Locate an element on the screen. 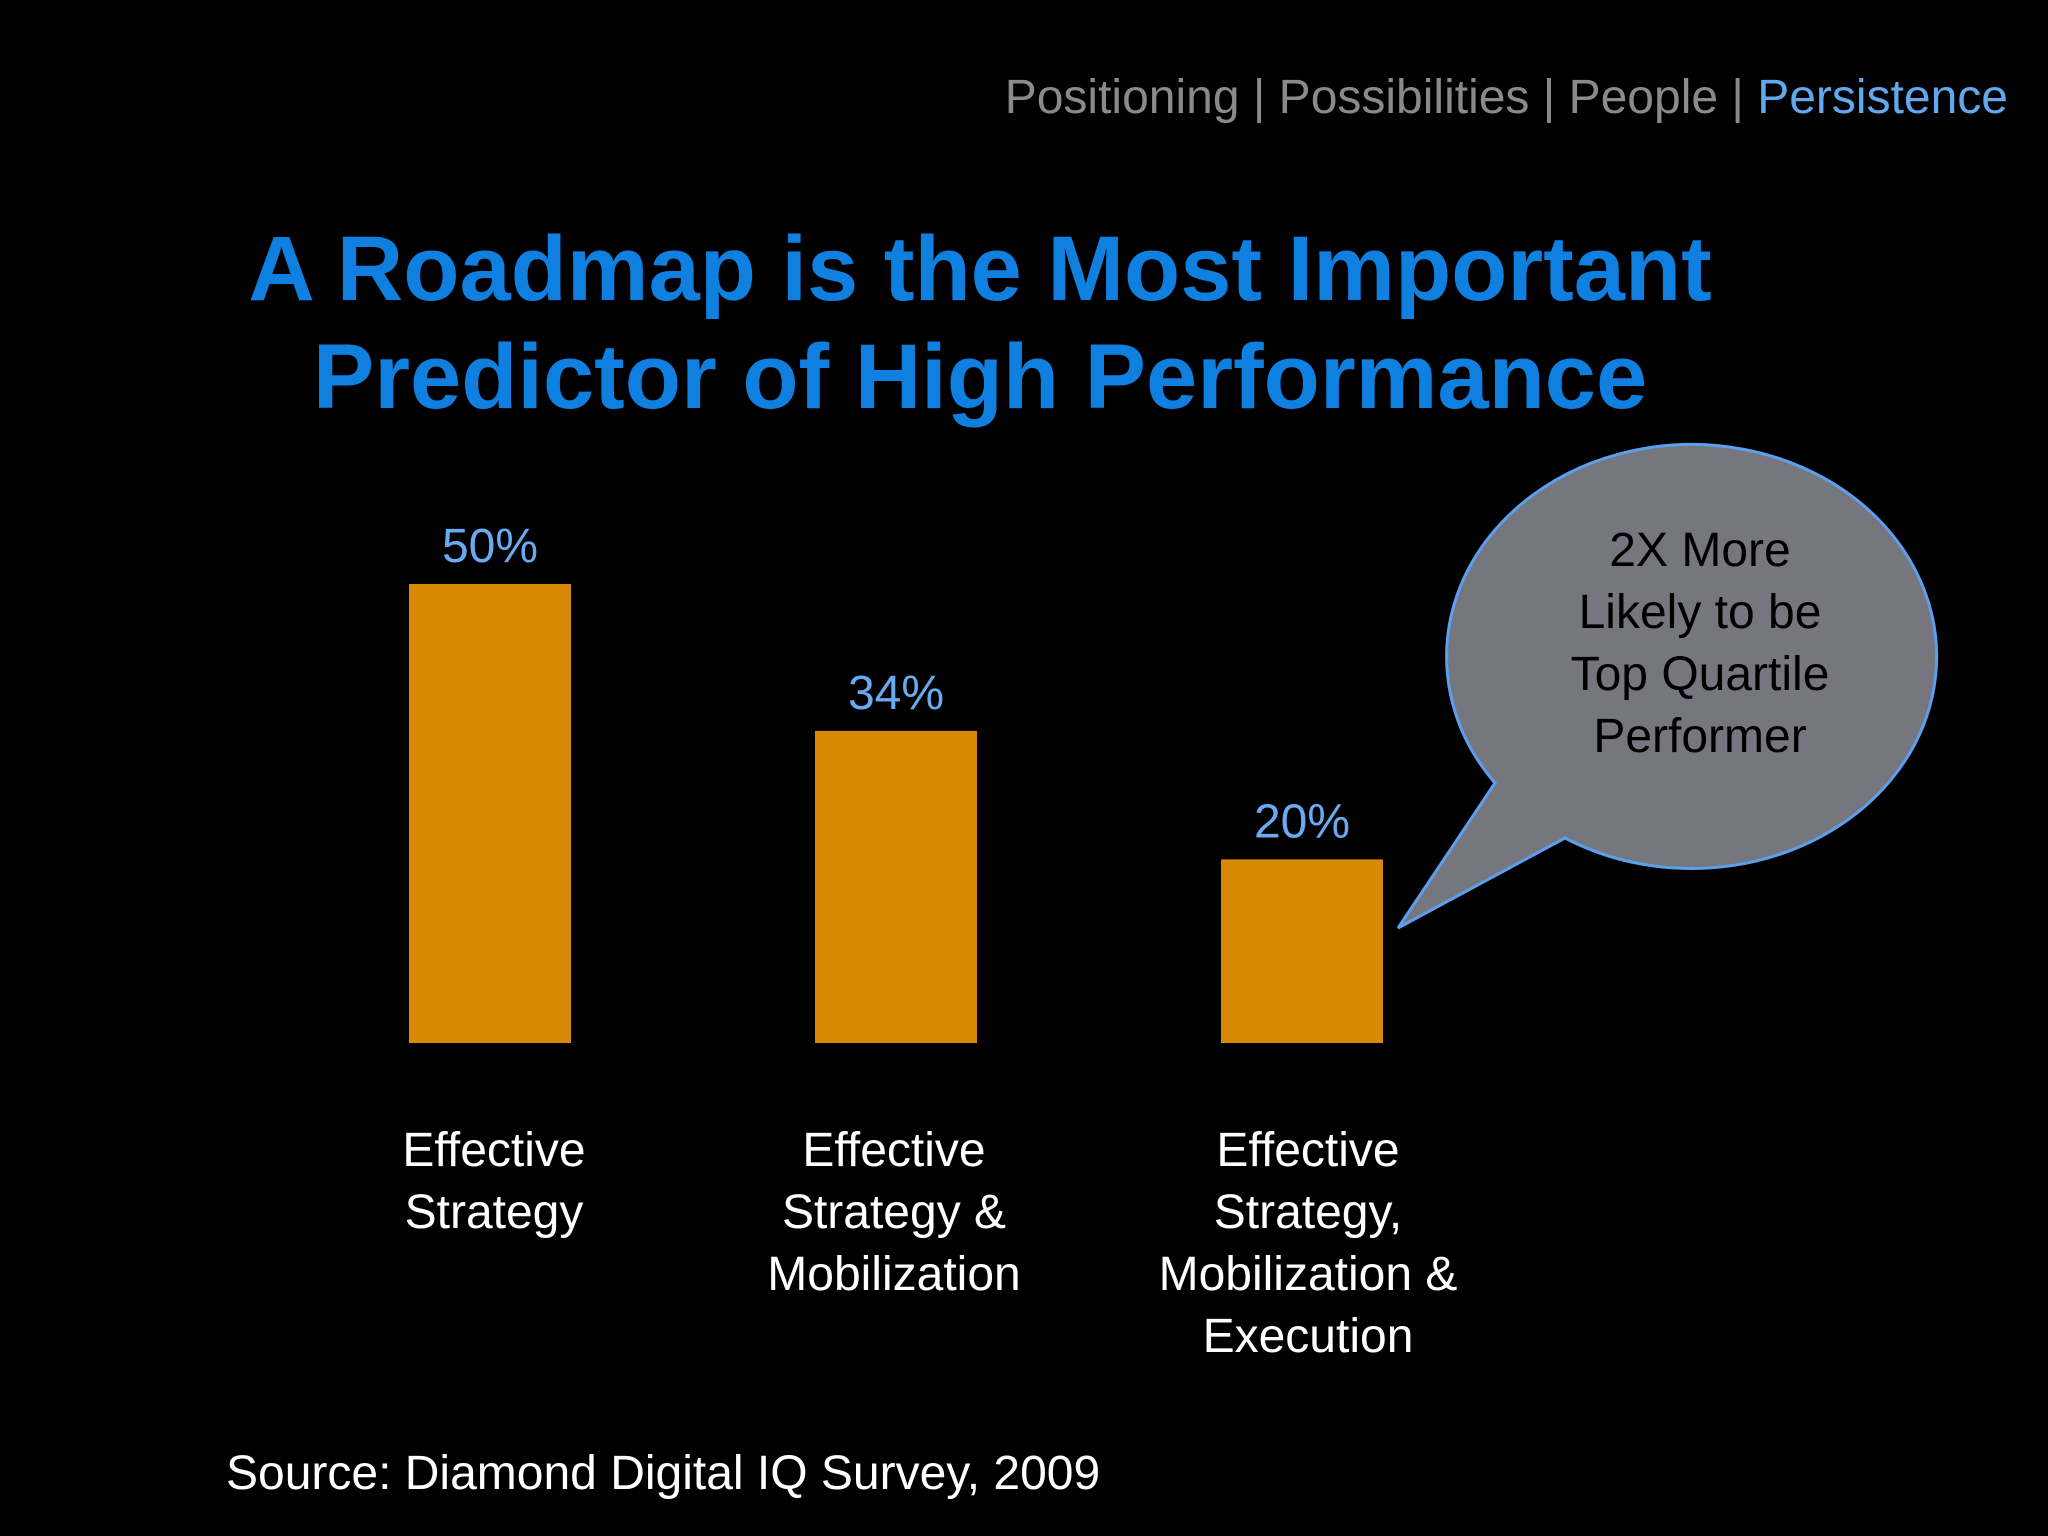 The width and height of the screenshot is (2048, 1536). category-label-line: Strategy, is located at coordinates (1308, 1212).